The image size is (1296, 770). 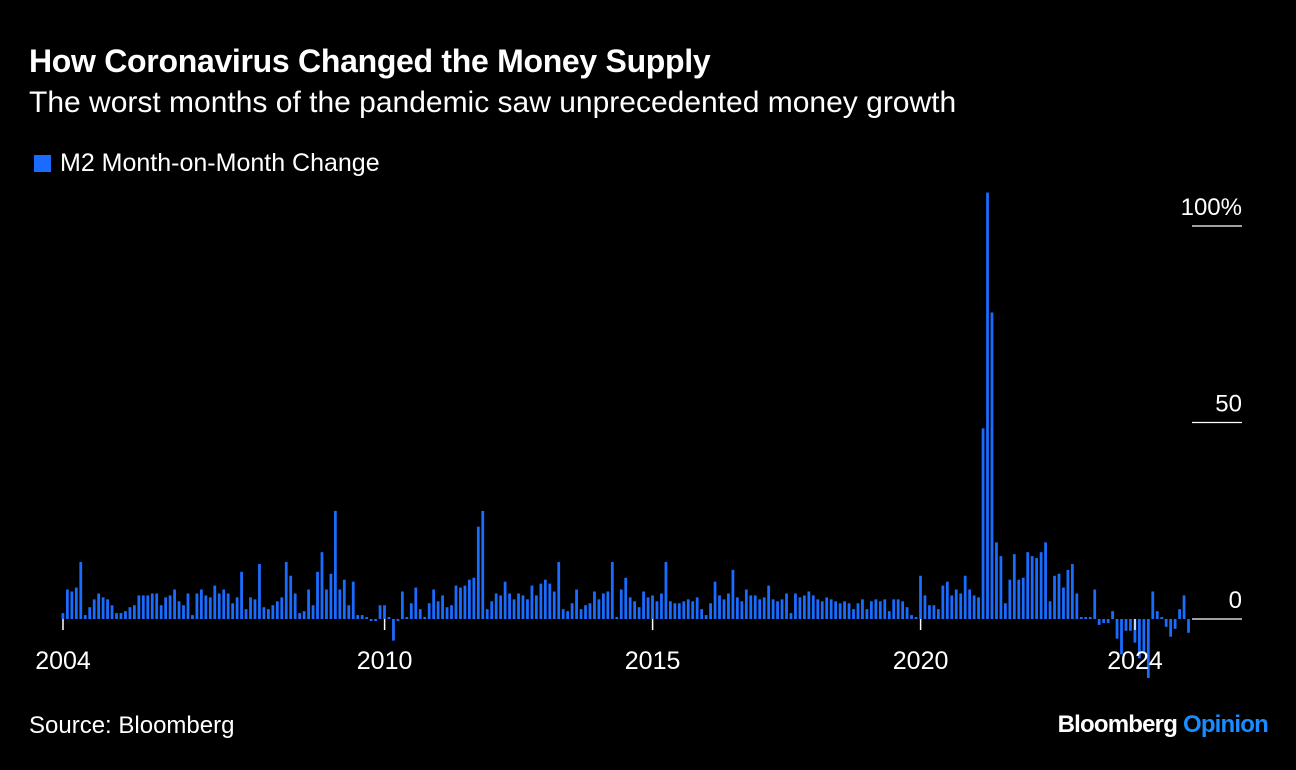 I want to click on x-tick-label: 2020, so click(x=921, y=661).